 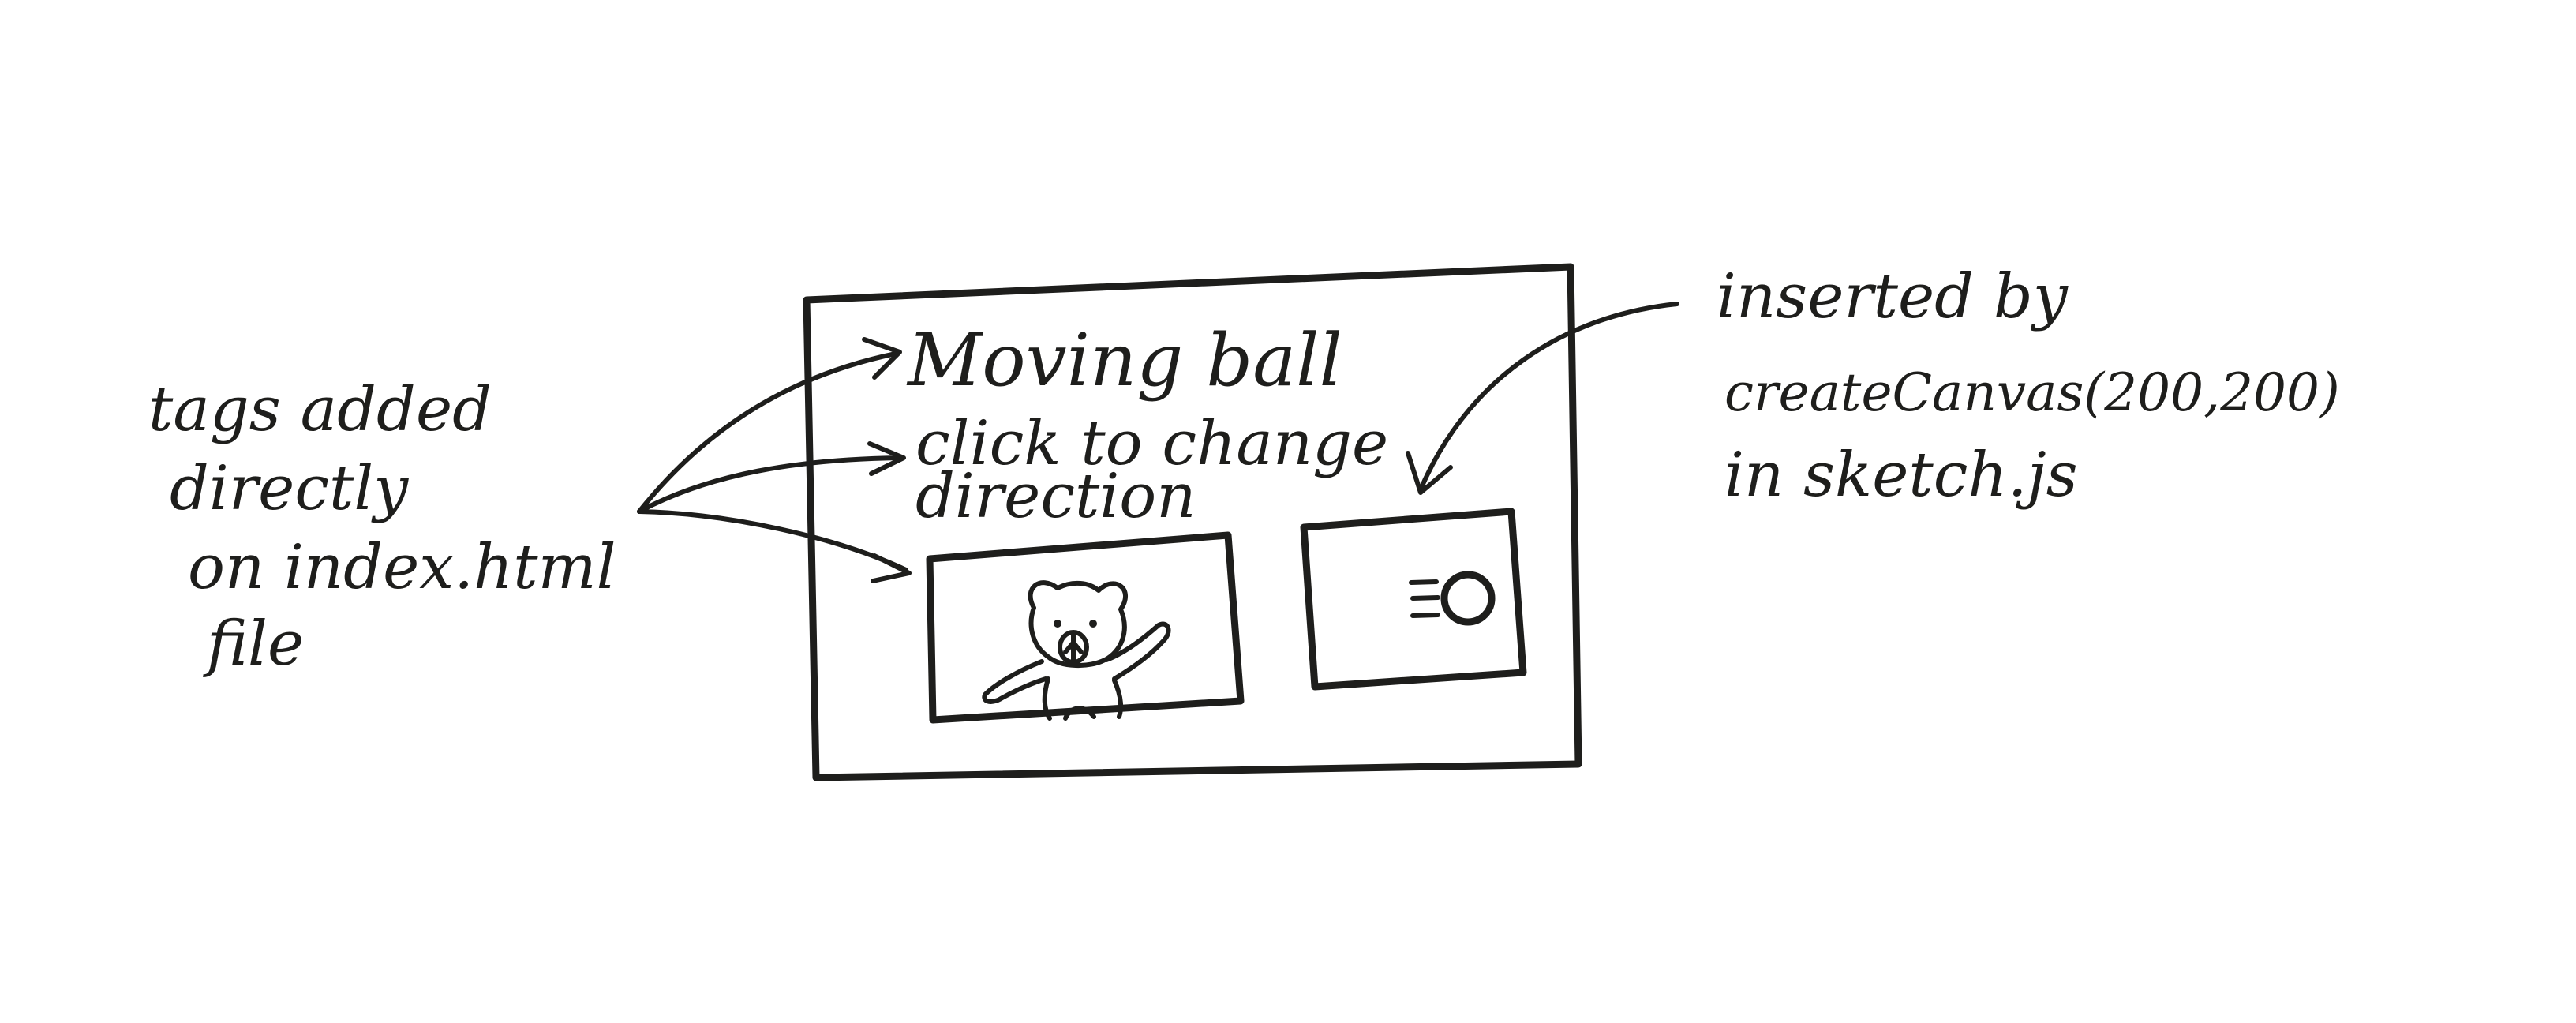 What do you see at coordinates (1452, 598) in the screenshot?
I see `moving-ball-icon` at bounding box center [1452, 598].